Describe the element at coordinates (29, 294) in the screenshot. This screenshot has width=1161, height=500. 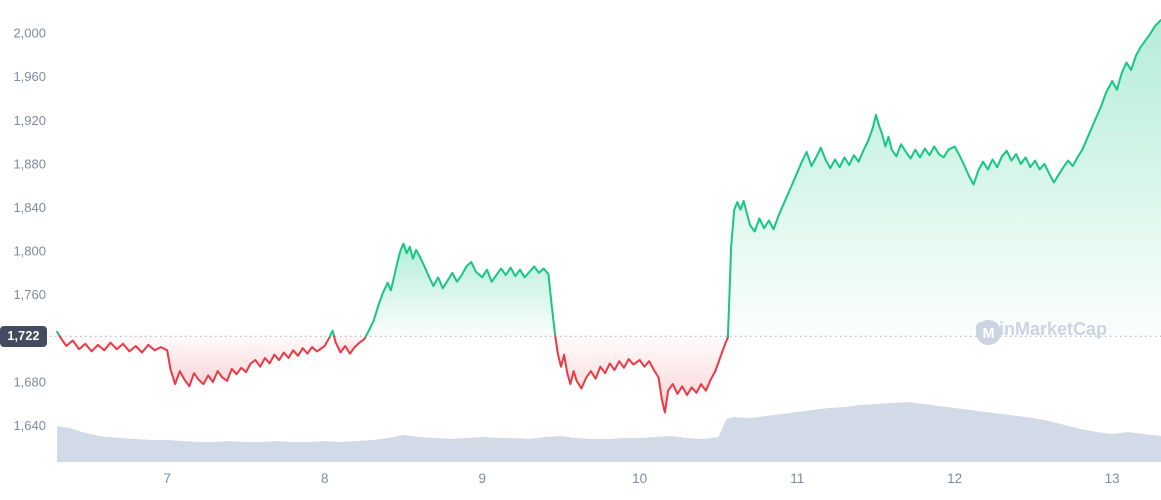
I see `y-tick-label: 1,760` at that location.